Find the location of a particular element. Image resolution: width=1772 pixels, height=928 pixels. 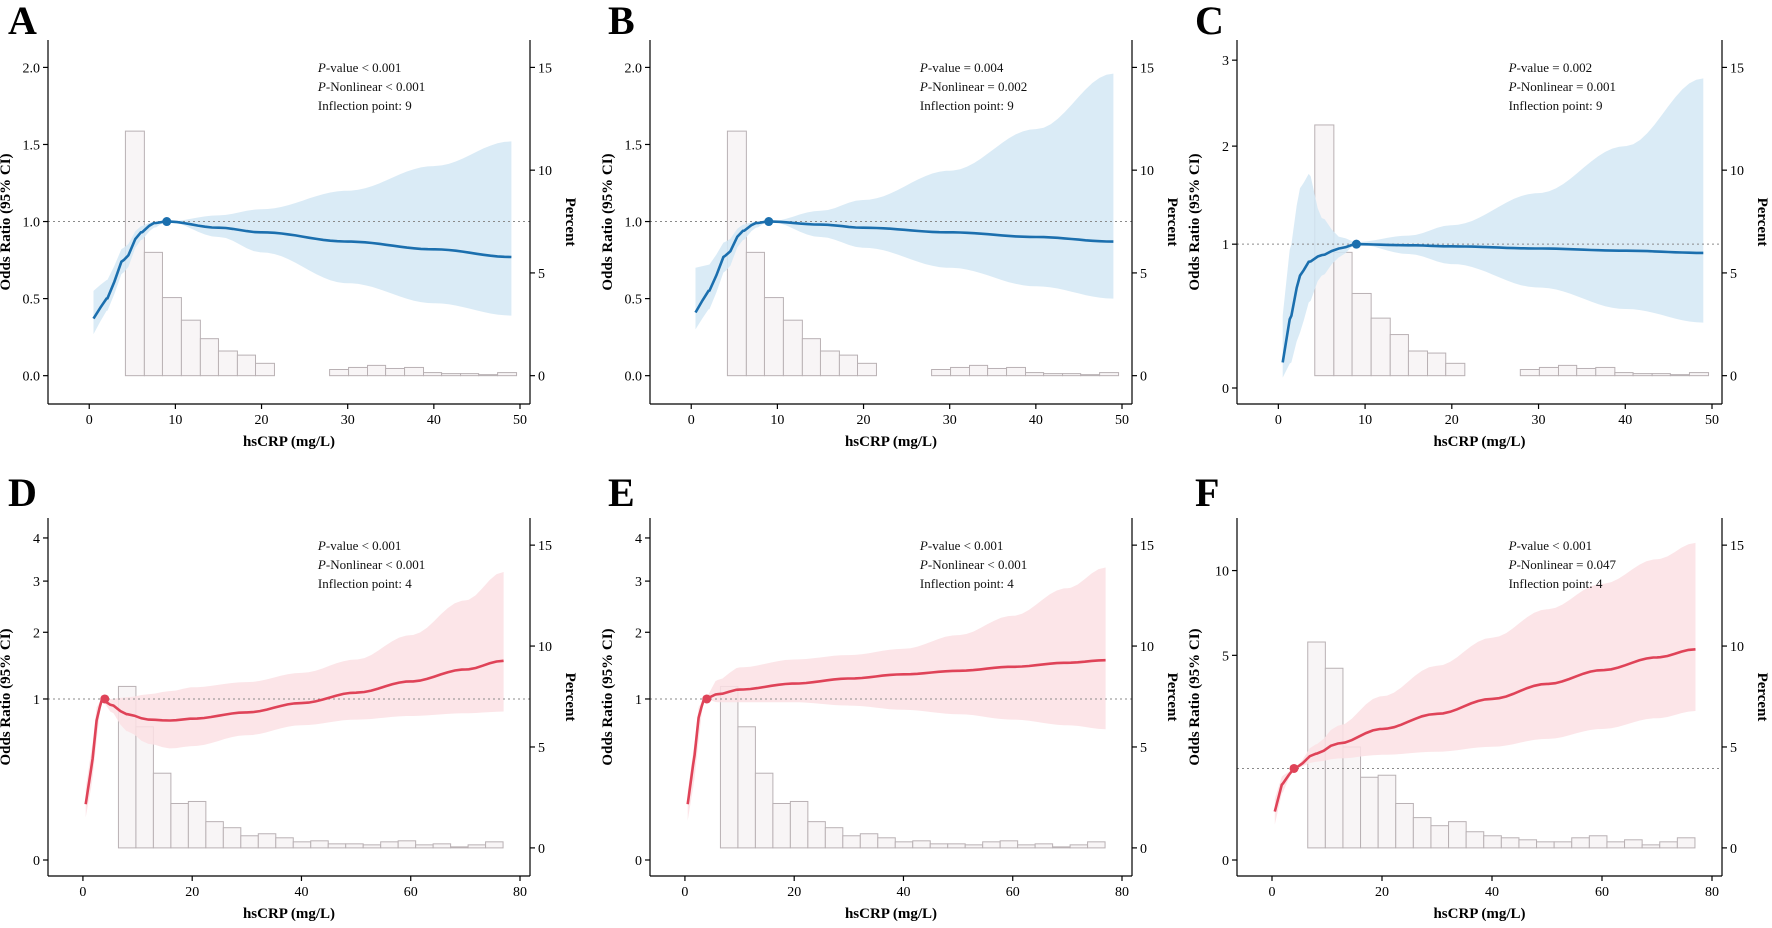

y2-tick-label: 15 is located at coordinates (1737, 546).